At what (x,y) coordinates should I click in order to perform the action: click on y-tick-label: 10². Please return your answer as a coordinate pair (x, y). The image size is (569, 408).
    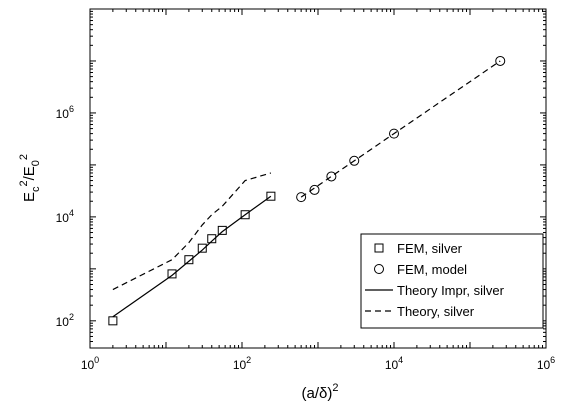
    Looking at the image, I should click on (65, 320).